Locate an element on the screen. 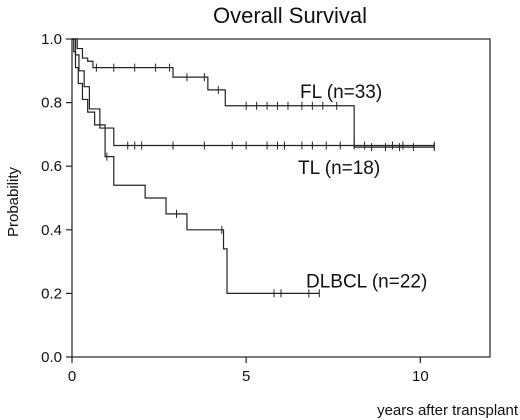  y-axis-label: Probability is located at coordinates (13, 201).